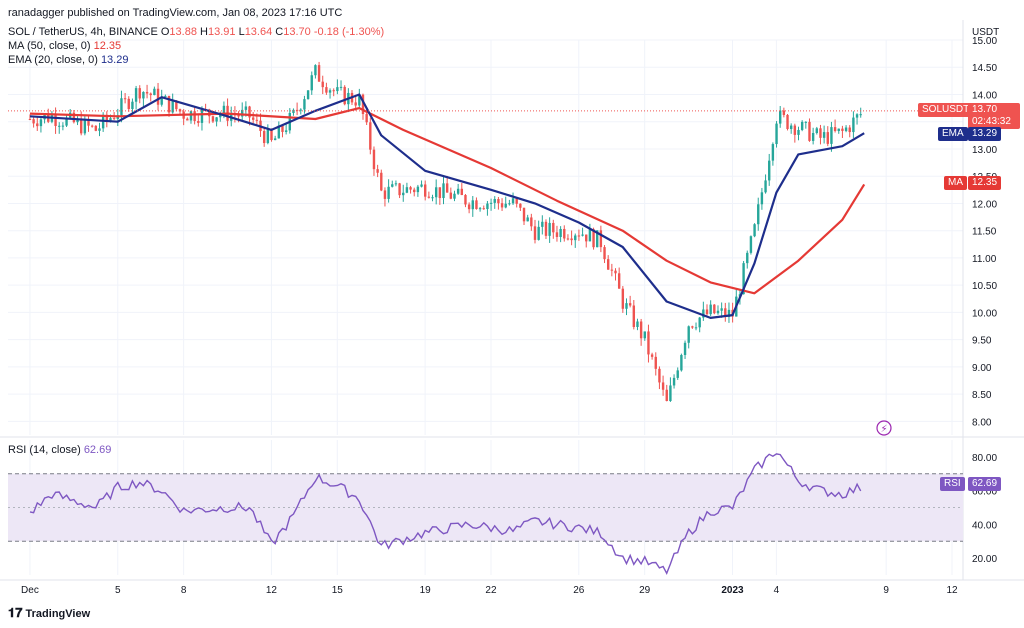 The height and width of the screenshot is (628, 1024). Describe the element at coordinates (982, 368) in the screenshot. I see `price-tick-label: 9.00` at that location.